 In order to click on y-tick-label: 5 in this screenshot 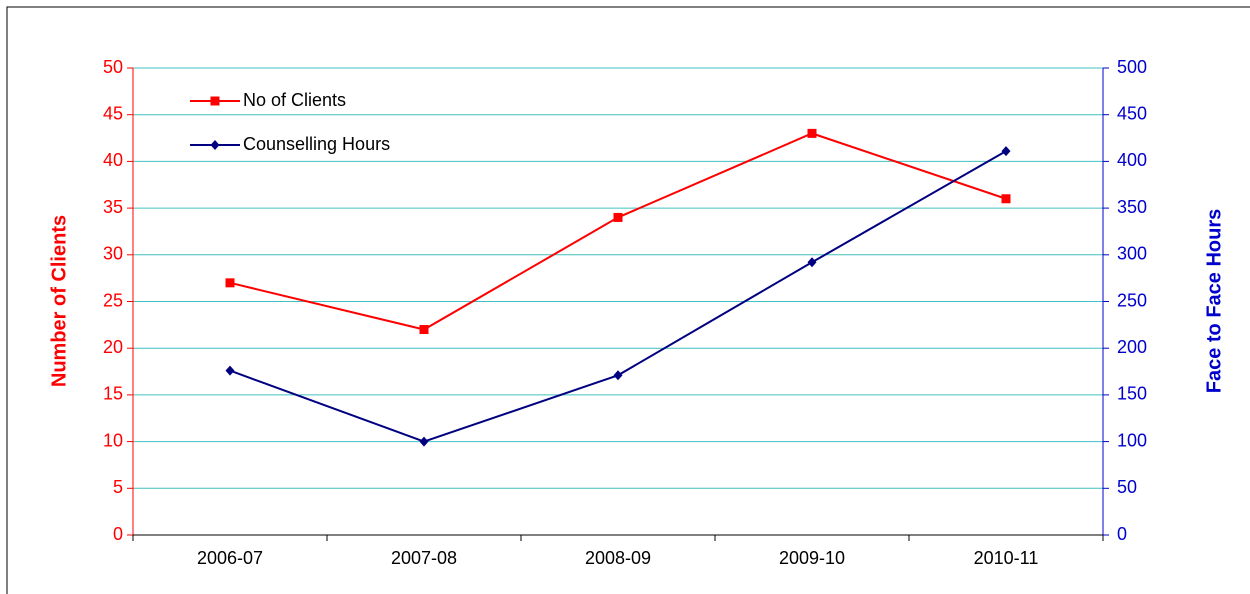, I will do `click(118, 487)`.